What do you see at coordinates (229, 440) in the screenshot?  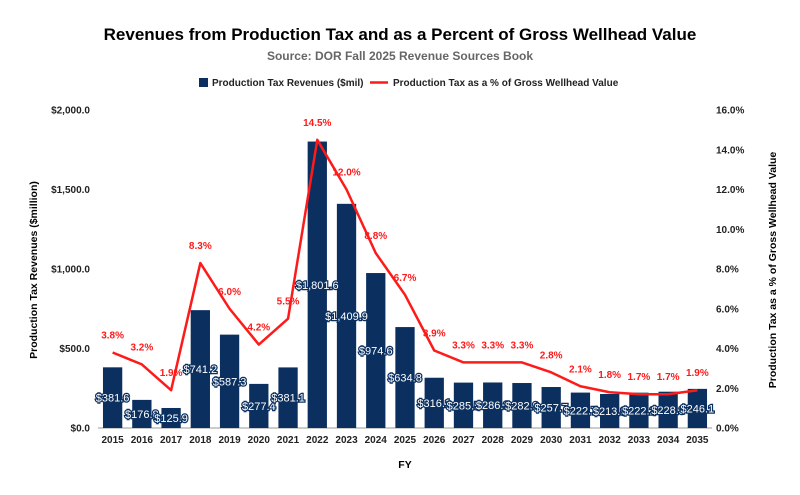 I see `x-tick-label: 2019` at bounding box center [229, 440].